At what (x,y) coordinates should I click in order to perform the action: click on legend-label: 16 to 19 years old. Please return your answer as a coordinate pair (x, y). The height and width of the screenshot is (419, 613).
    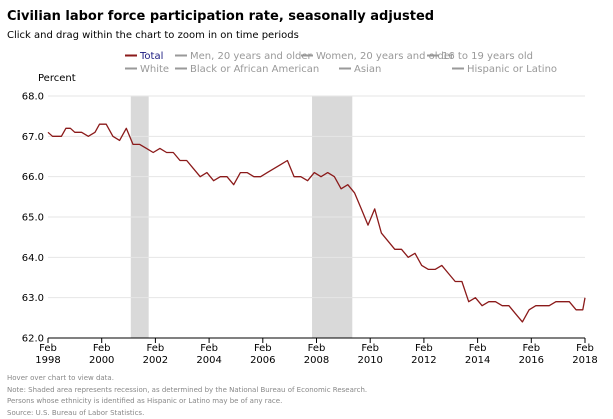
    Looking at the image, I should click on (487, 56).